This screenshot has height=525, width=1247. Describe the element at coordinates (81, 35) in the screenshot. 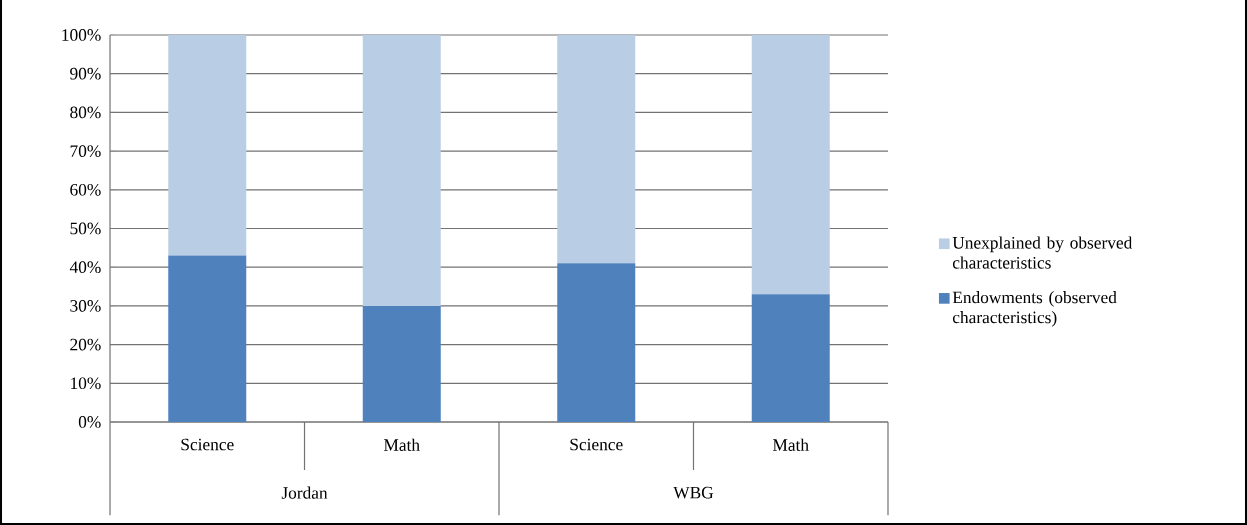

I see `y-tick-label: 100%` at that location.